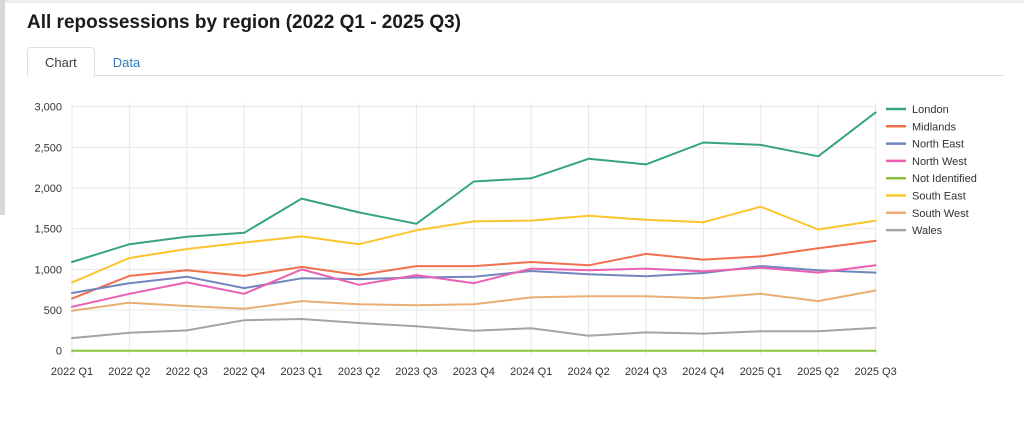 This screenshot has width=1024, height=421. Describe the element at coordinates (61, 62) in the screenshot. I see `tab-chart: Chart` at that location.